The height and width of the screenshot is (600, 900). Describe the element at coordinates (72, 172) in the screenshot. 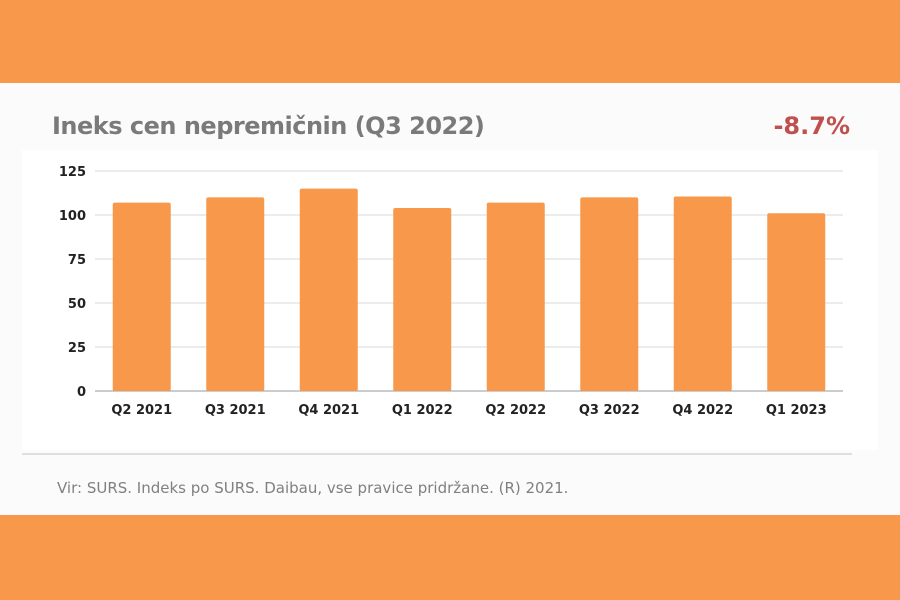

I see `y-tick-label: 125` at that location.